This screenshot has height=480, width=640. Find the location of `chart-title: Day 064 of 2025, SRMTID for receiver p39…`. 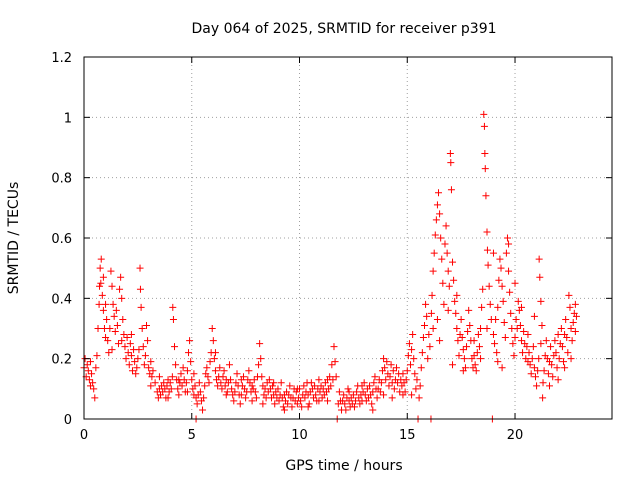

chart-title: Day 064 of 2025, SRMTID for receiver p39… is located at coordinates (343, 29).